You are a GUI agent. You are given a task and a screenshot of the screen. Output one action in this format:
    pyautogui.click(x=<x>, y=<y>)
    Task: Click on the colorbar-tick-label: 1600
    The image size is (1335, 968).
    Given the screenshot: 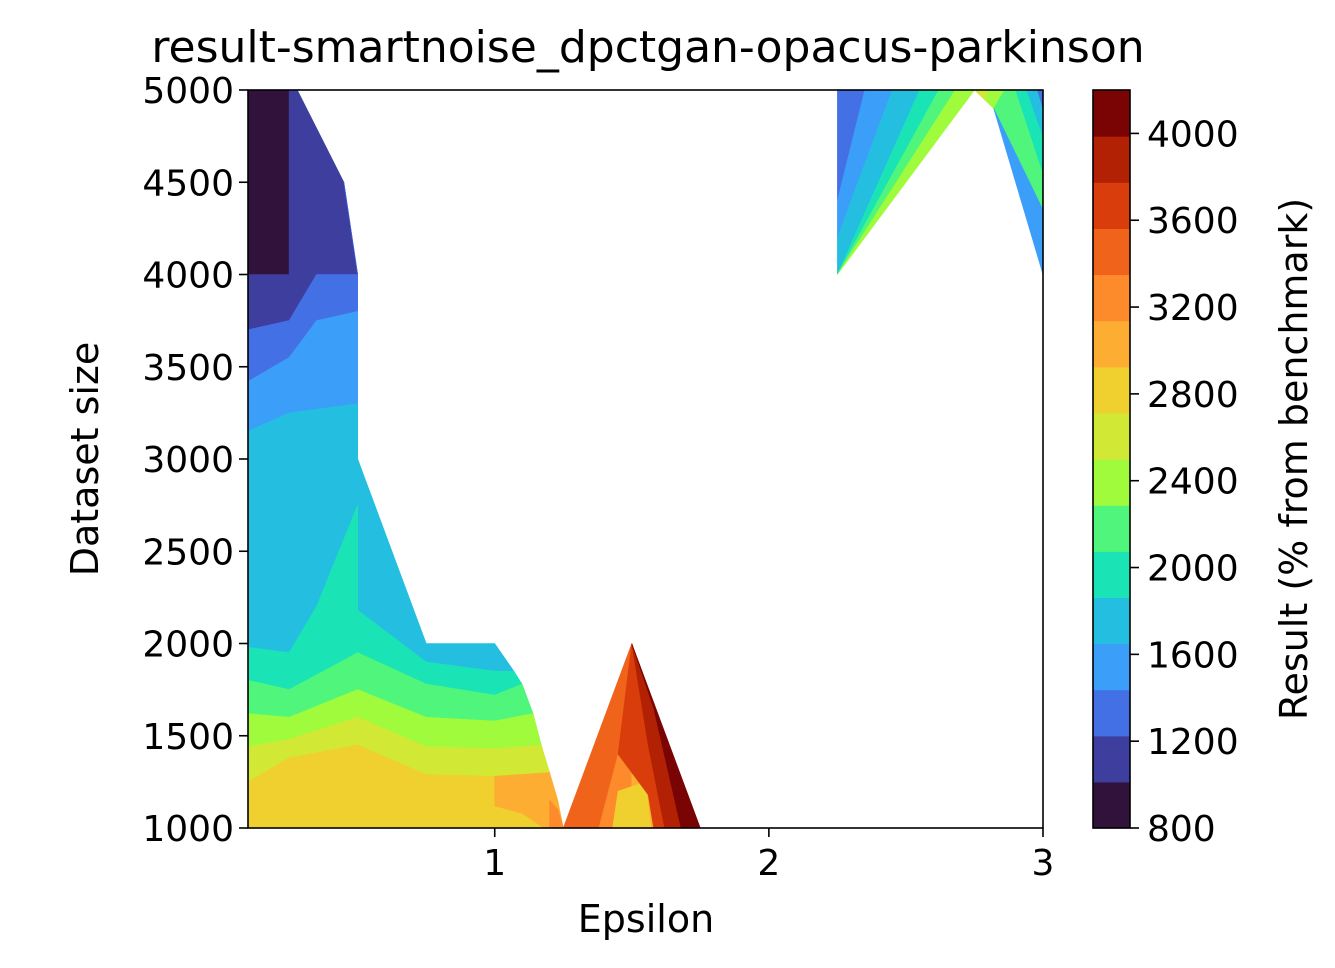 What is the action you would take?
    pyautogui.click(x=1193, y=655)
    